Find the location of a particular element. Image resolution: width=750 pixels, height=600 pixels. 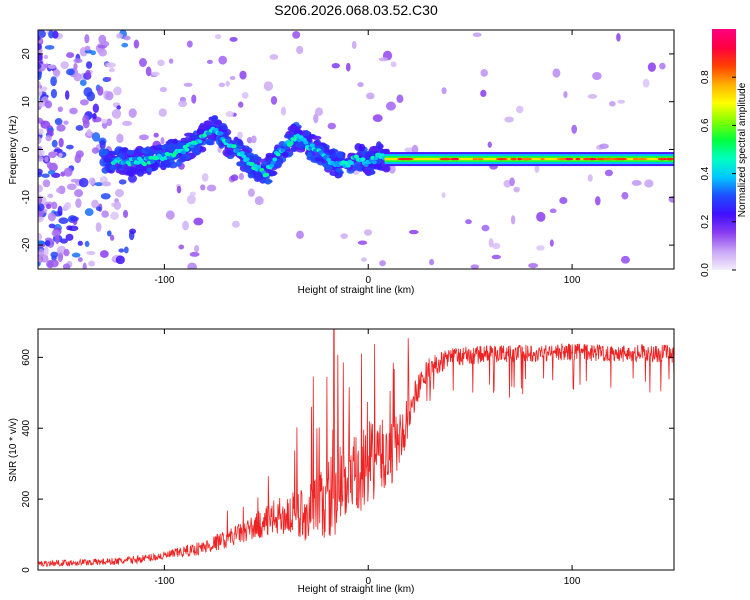

spectrogram-x-tick-label: 0 is located at coordinates (368, 280).